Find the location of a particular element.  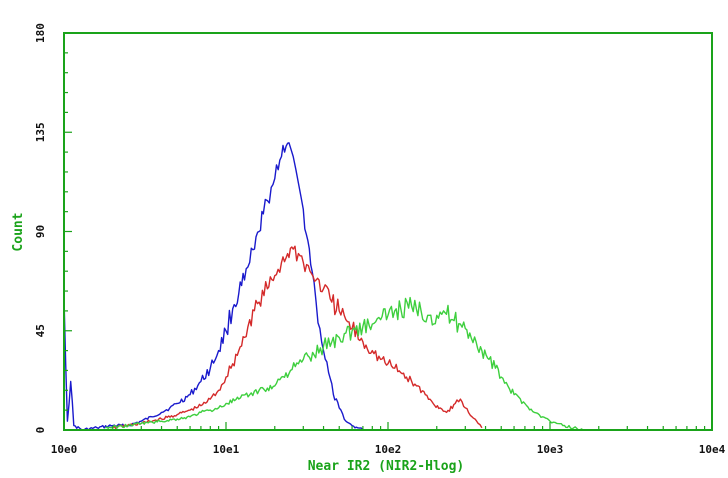

x-tick-label: 10e0 is located at coordinates (64, 449).